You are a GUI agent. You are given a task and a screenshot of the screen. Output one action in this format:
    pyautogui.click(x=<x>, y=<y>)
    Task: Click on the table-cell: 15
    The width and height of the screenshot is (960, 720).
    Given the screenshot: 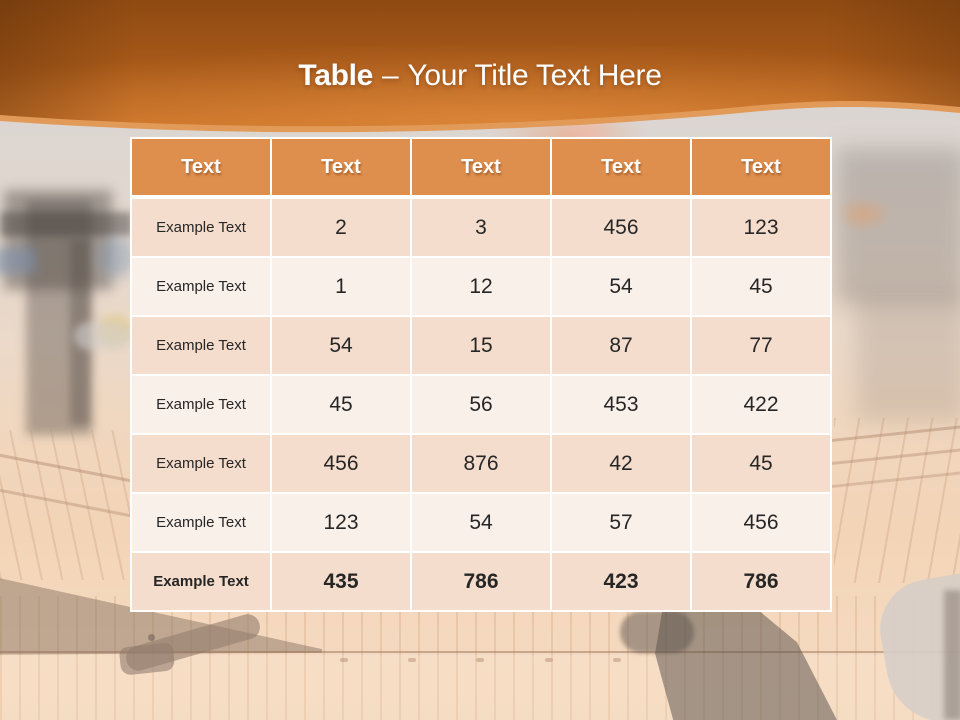 What is the action you would take?
    pyautogui.click(x=481, y=345)
    